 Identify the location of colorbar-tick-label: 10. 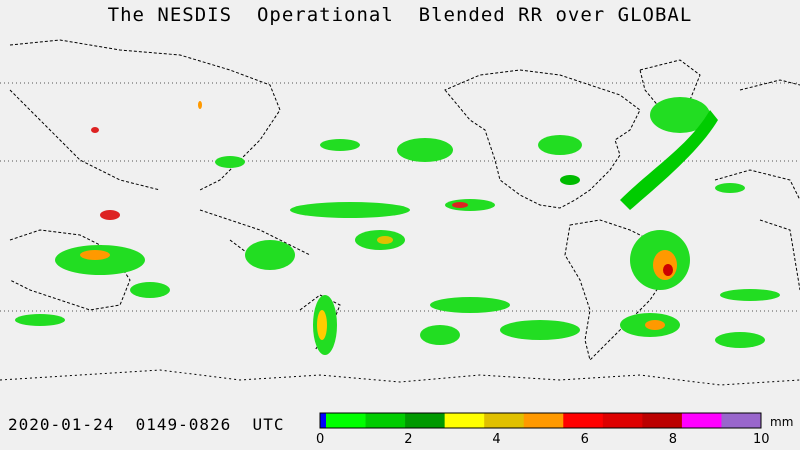
(761, 439).